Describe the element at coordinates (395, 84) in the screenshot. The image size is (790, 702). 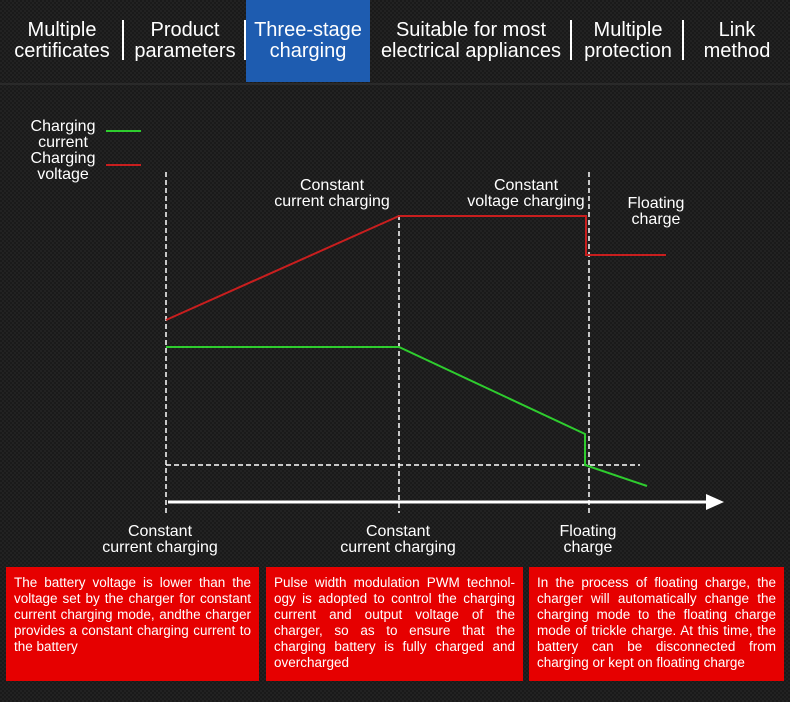
I see `header-divider` at that location.